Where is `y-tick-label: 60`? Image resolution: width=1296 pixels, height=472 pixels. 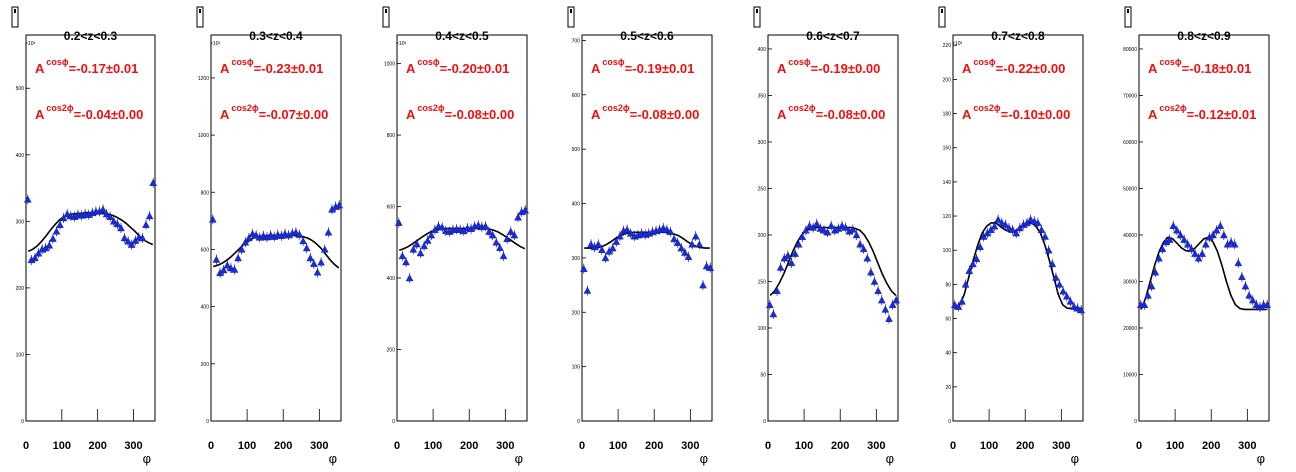 y-tick-label: 60 is located at coordinates (948, 320).